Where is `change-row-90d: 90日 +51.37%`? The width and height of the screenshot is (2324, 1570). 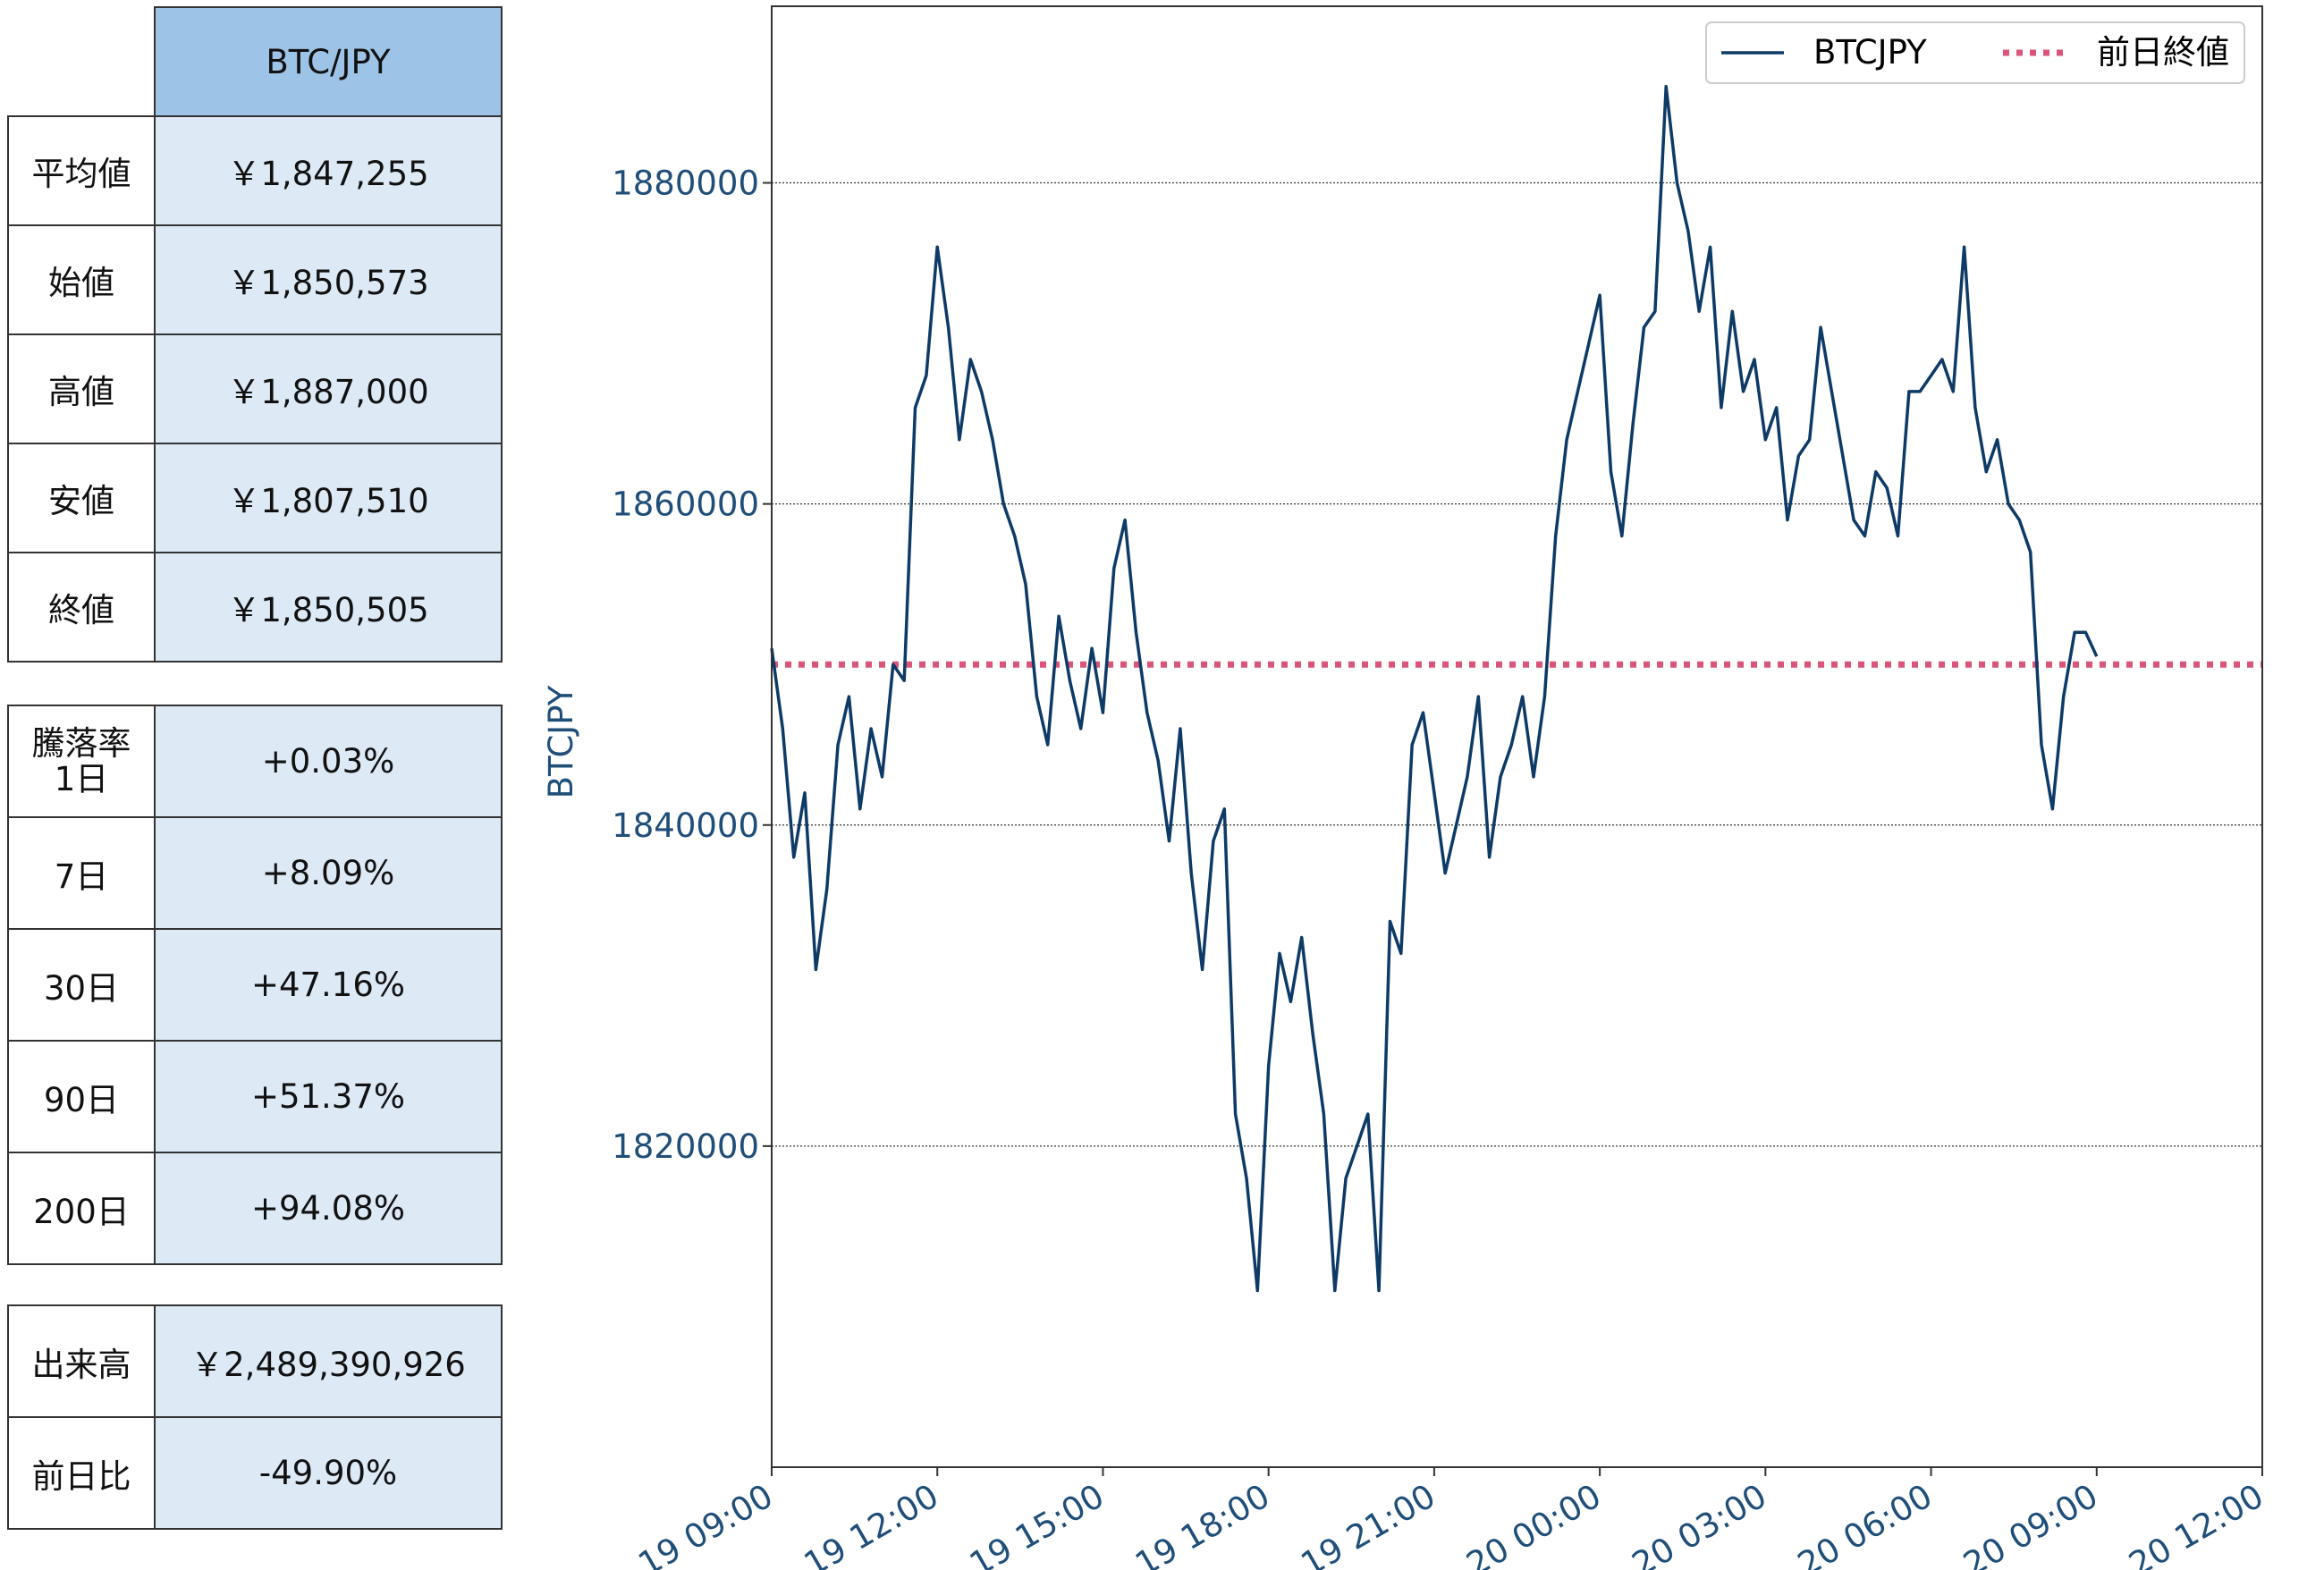
change-row-90d: 90日 +51.37% is located at coordinates (255, 1096).